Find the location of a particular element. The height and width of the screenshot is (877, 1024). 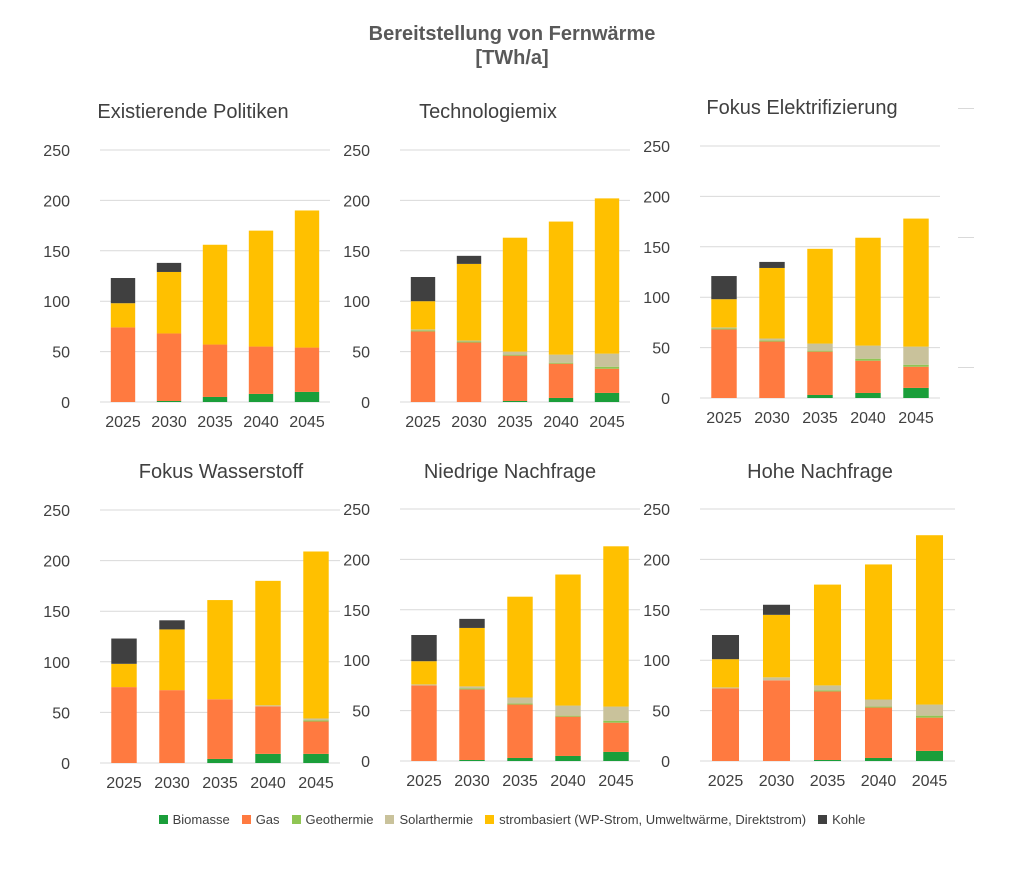

chart-title: Existierende Politiken is located at coordinates (192, 112).